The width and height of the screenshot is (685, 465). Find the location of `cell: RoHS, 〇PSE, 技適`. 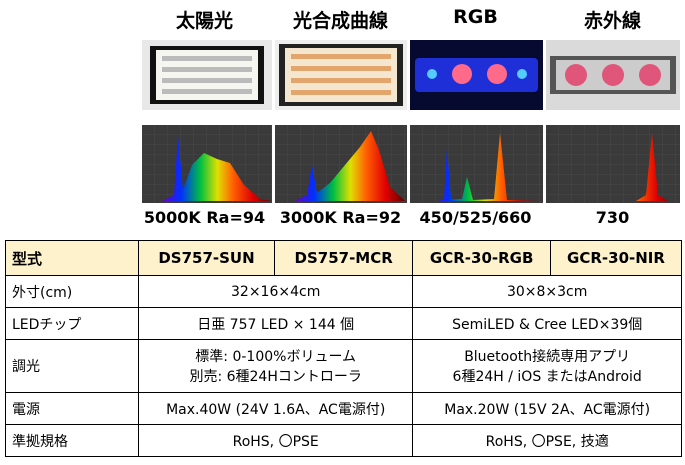

cell: RoHS, 〇PSE, 技適 is located at coordinates (547, 440).